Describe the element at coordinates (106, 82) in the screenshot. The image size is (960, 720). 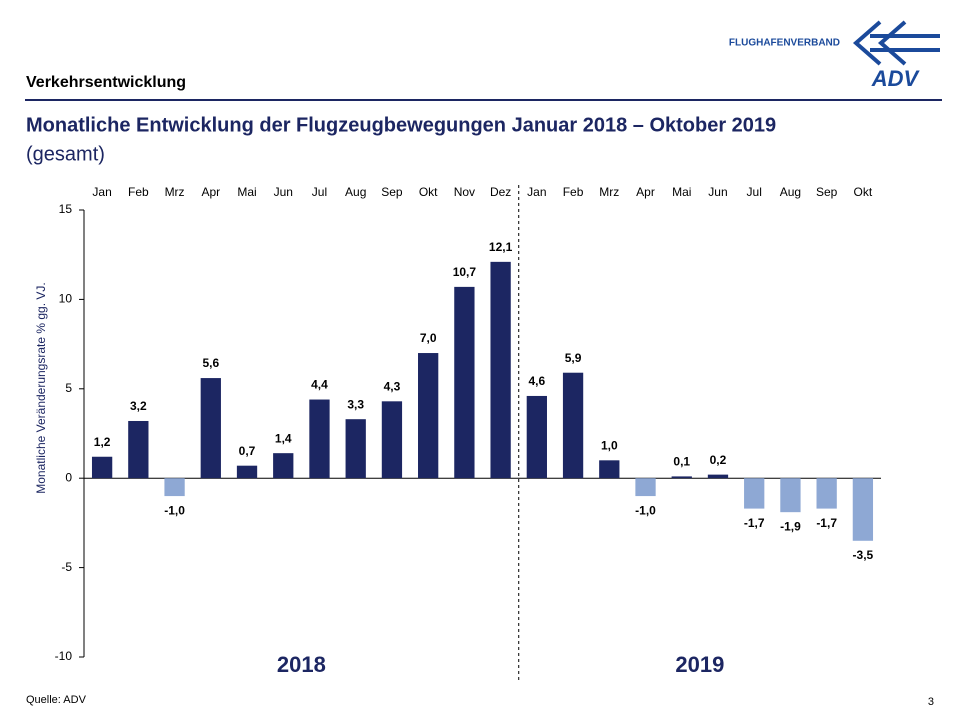
I see `section-title: Verkehrsentwicklung` at that location.